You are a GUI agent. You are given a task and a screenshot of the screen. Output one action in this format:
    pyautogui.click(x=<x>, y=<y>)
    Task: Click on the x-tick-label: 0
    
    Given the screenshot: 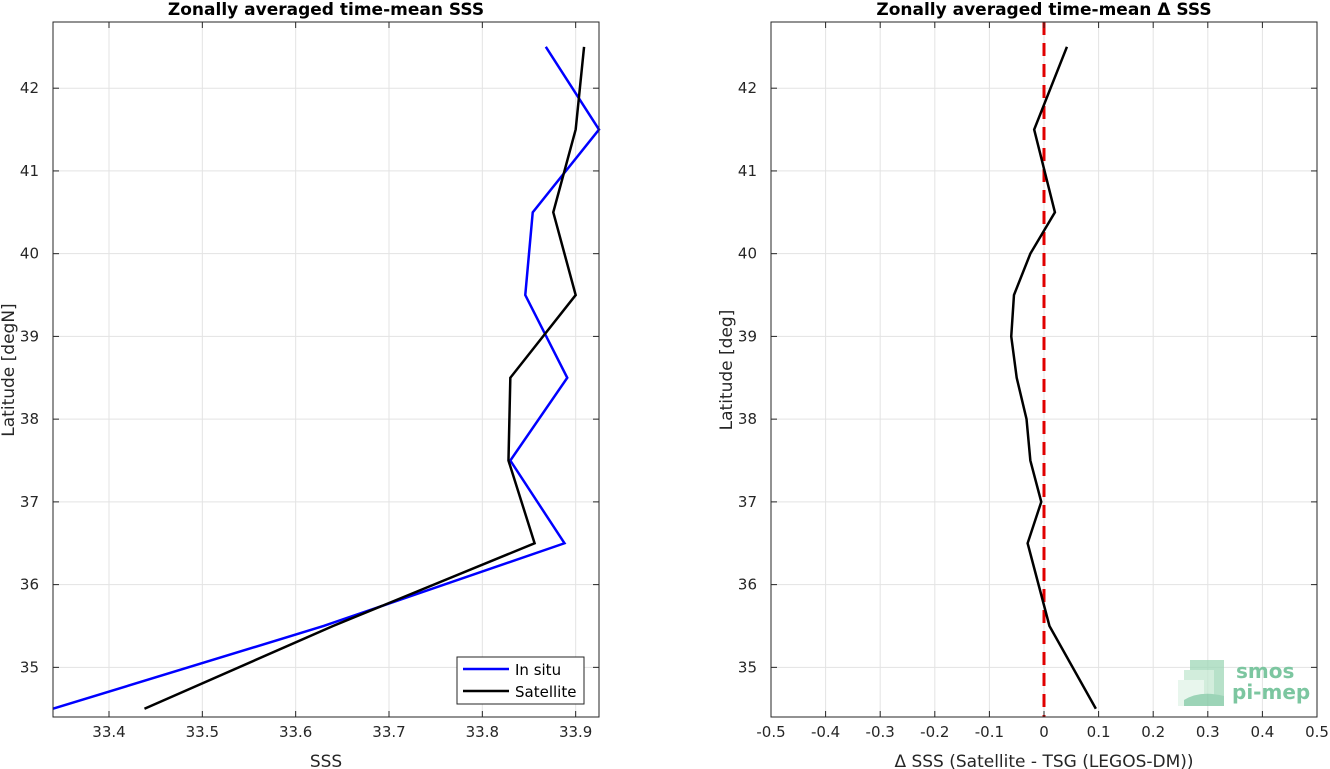 What is the action you would take?
    pyautogui.click(x=1044, y=732)
    